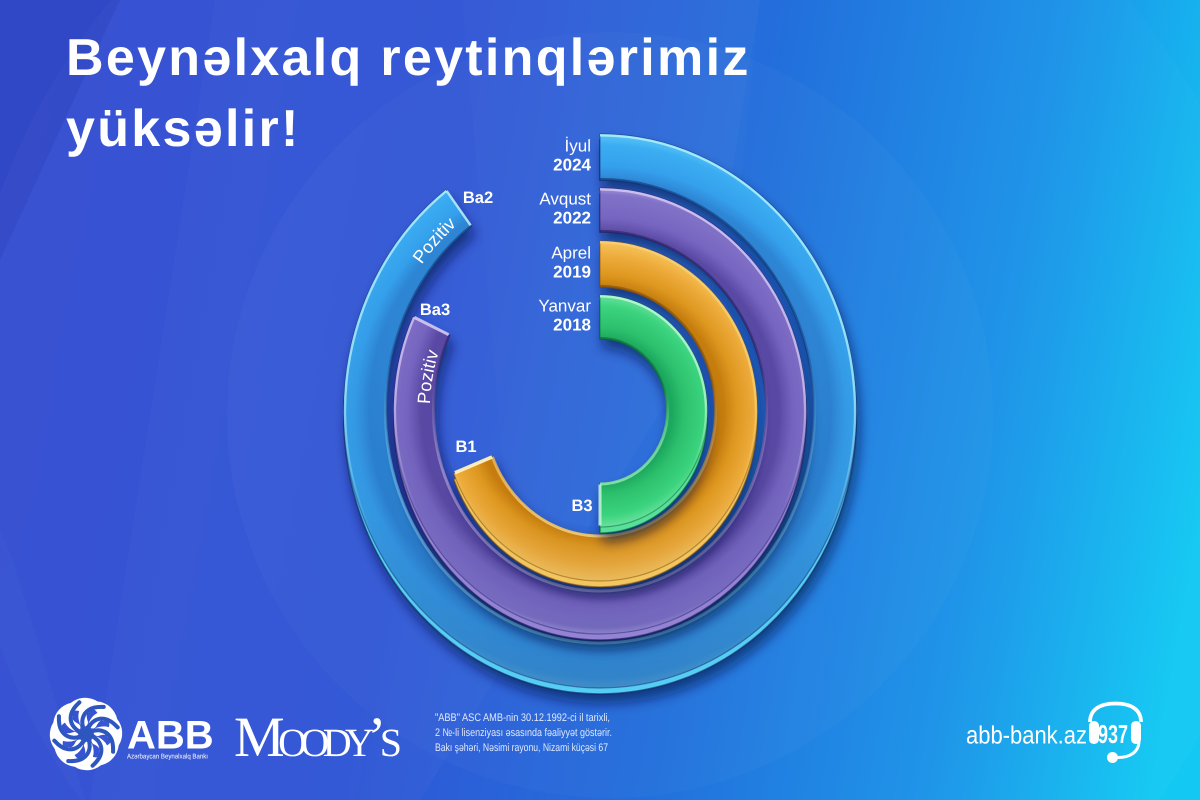 The height and width of the screenshot is (800, 1200). I want to click on svg-text: 2024, so click(572, 165).